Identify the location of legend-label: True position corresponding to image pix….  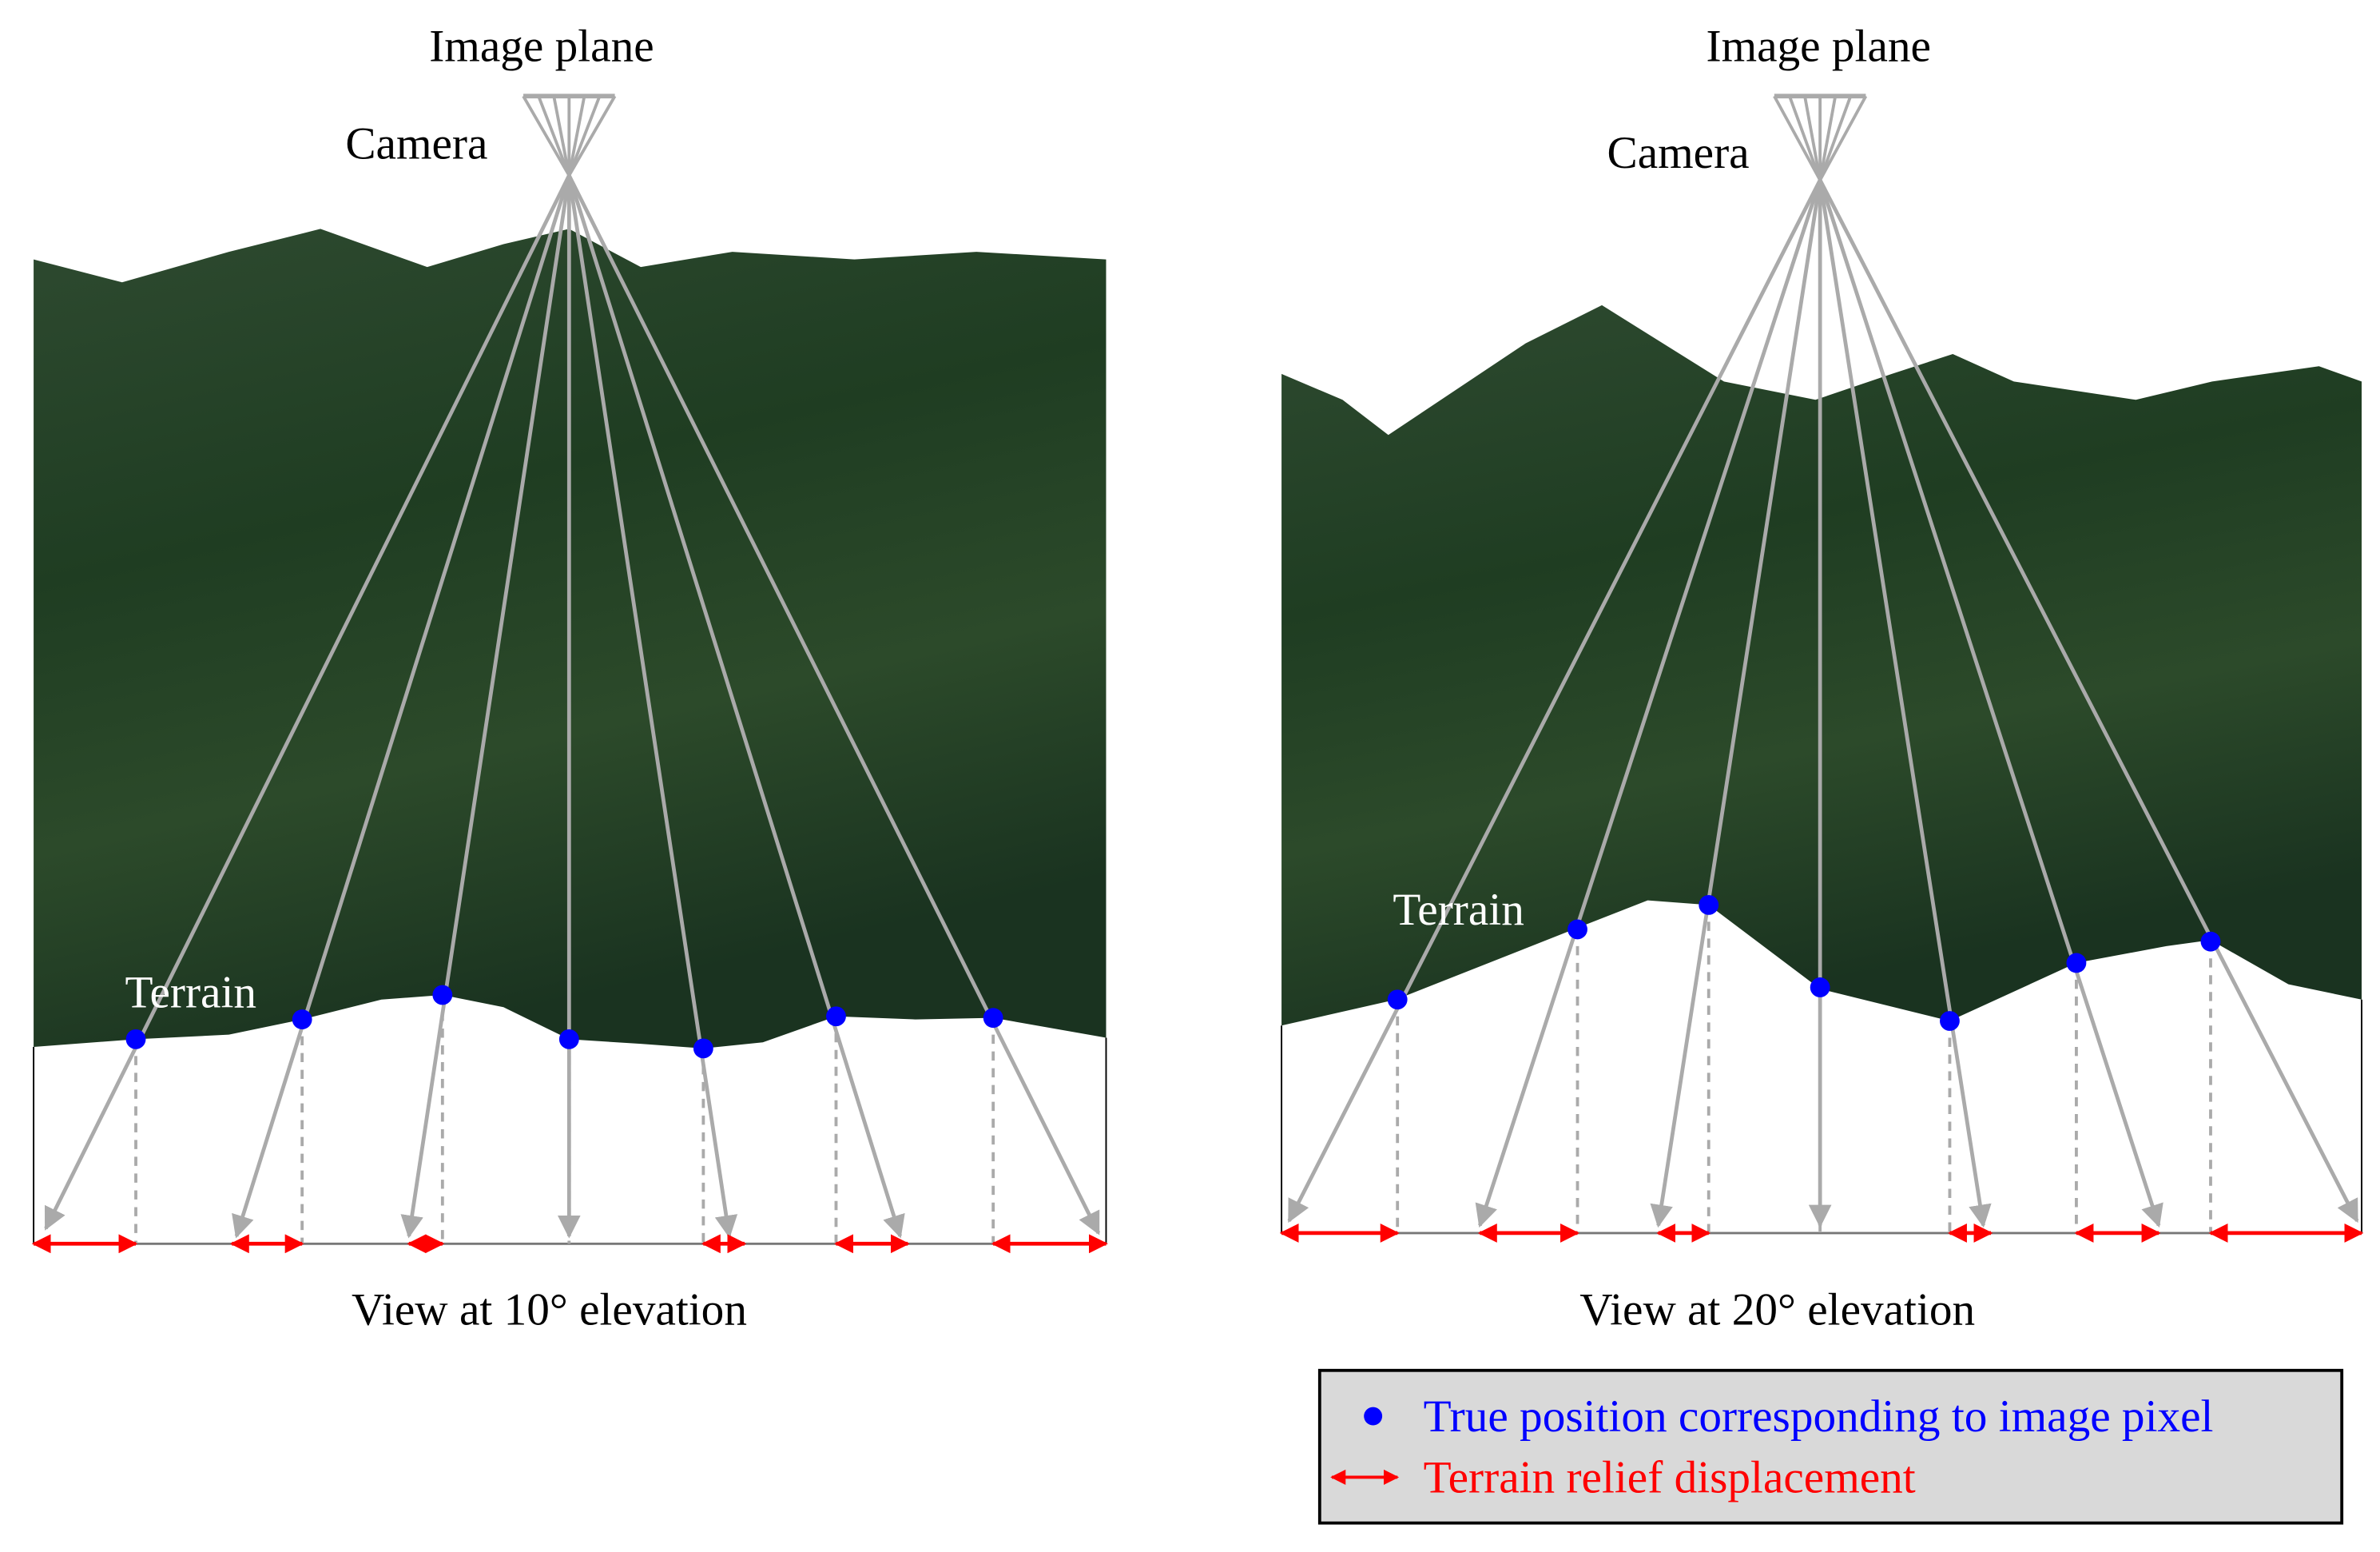
(1819, 1416).